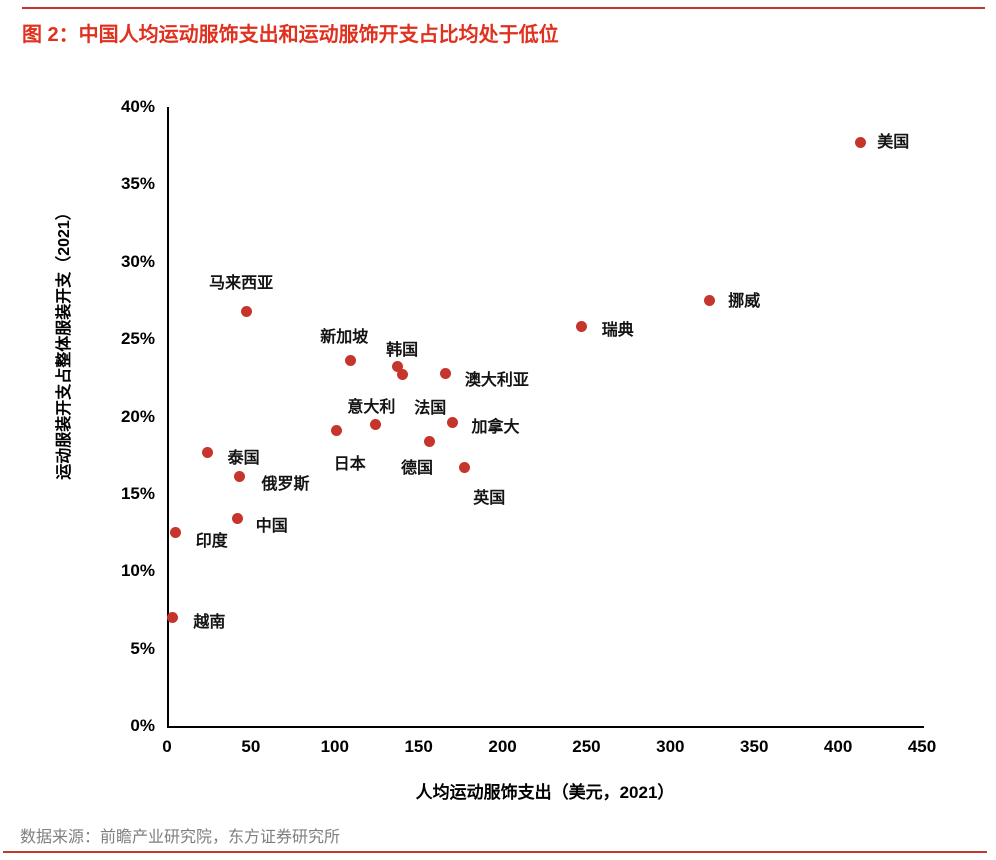 The height and width of the screenshot is (860, 996). What do you see at coordinates (137, 493) in the screenshot?
I see `y-tick-label: 15%` at bounding box center [137, 493].